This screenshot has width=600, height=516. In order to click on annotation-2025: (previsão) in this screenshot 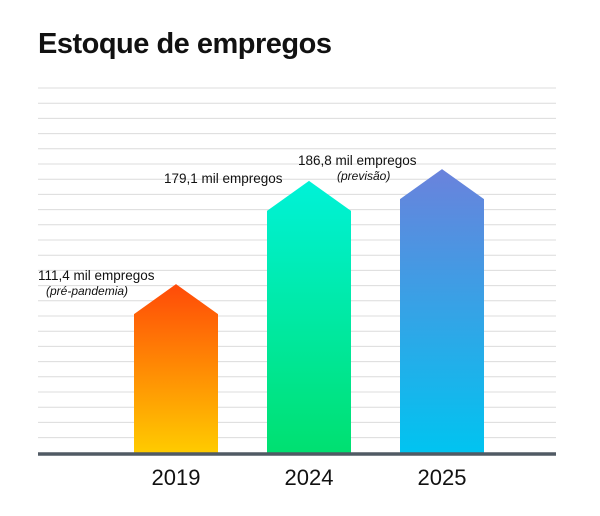, I will do `click(363, 176)`.